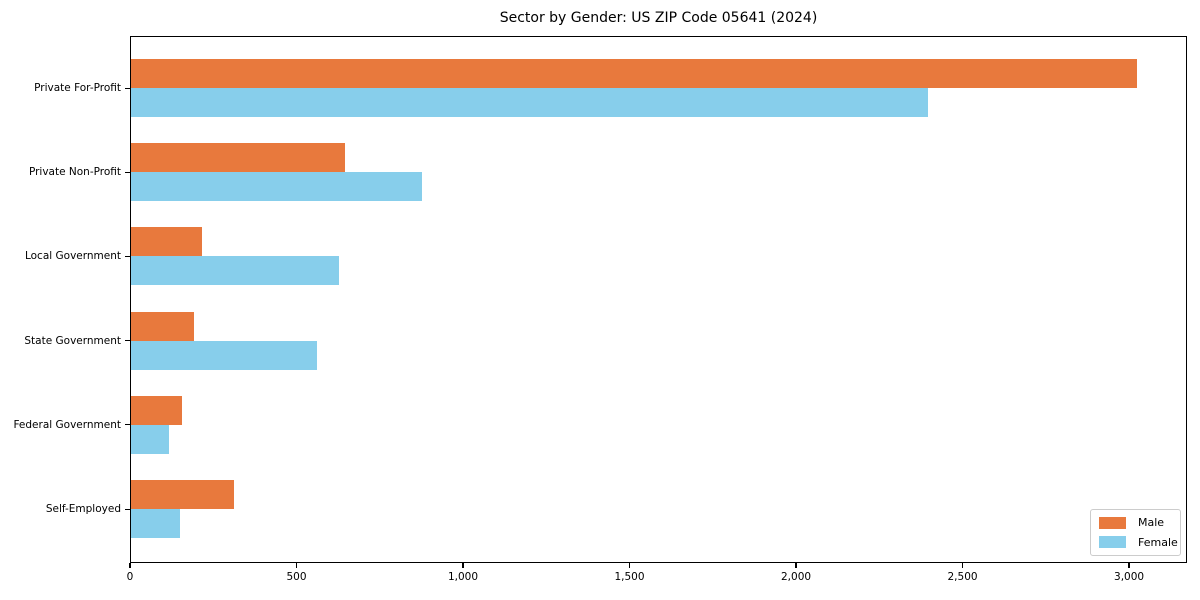 Image resolution: width=1200 pixels, height=600 pixels. What do you see at coordinates (1135, 532) in the screenshot?
I see `legend: Male Female` at bounding box center [1135, 532].